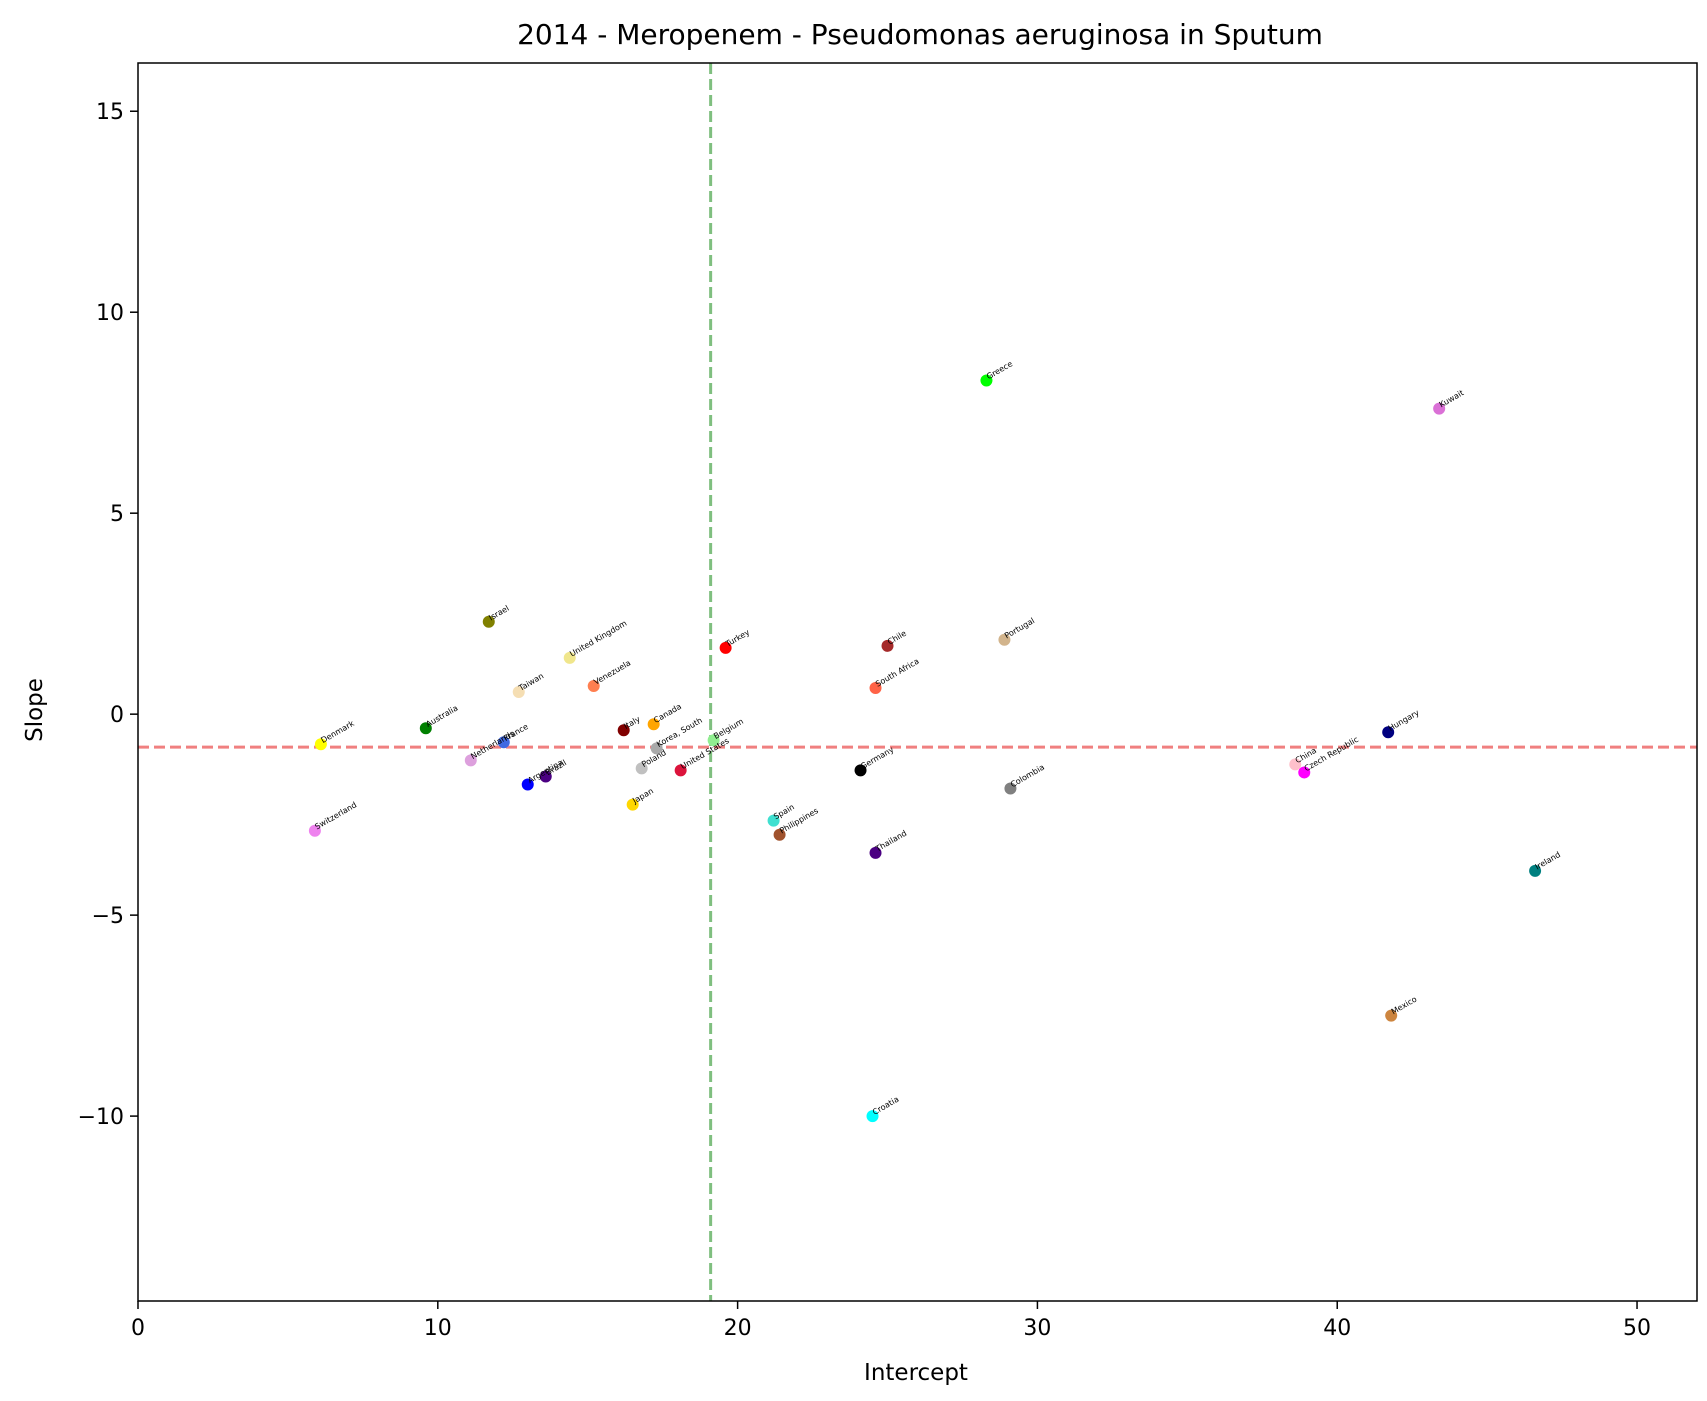 This screenshot has height=1401, width=1707. I want to click on y-tick-label: −5, so click(108, 916).